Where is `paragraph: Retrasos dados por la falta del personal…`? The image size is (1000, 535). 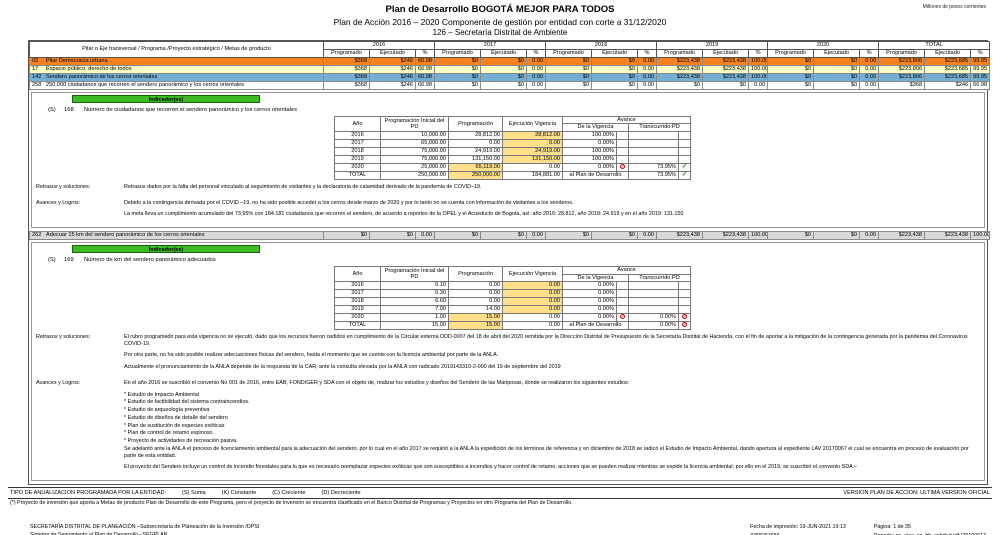
paragraph: Retrasos dados por la falta del personal… is located at coordinates (303, 186).